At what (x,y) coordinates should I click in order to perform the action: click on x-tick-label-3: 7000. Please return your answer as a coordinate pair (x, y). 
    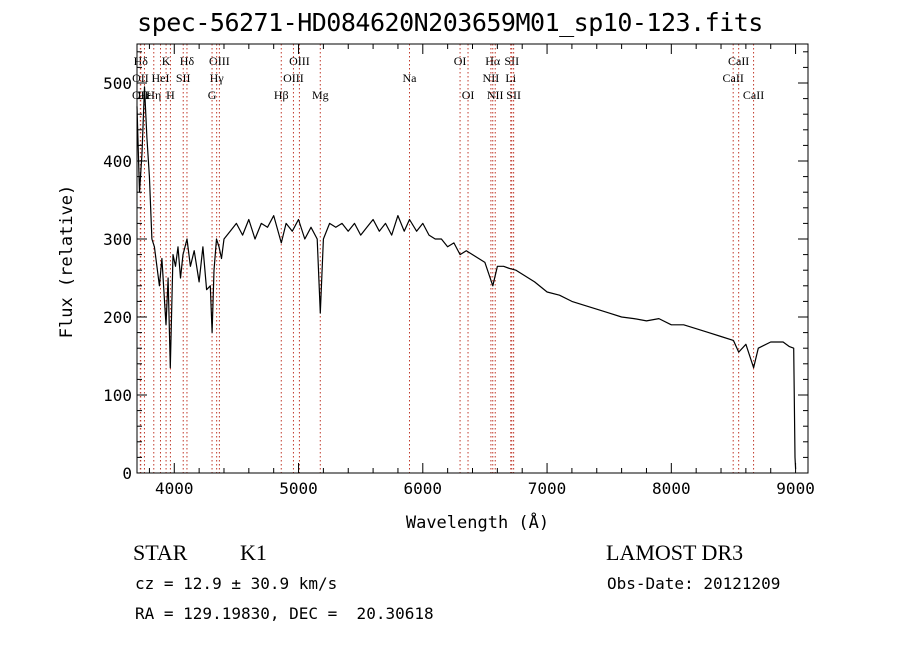
    Looking at the image, I should click on (547, 488).